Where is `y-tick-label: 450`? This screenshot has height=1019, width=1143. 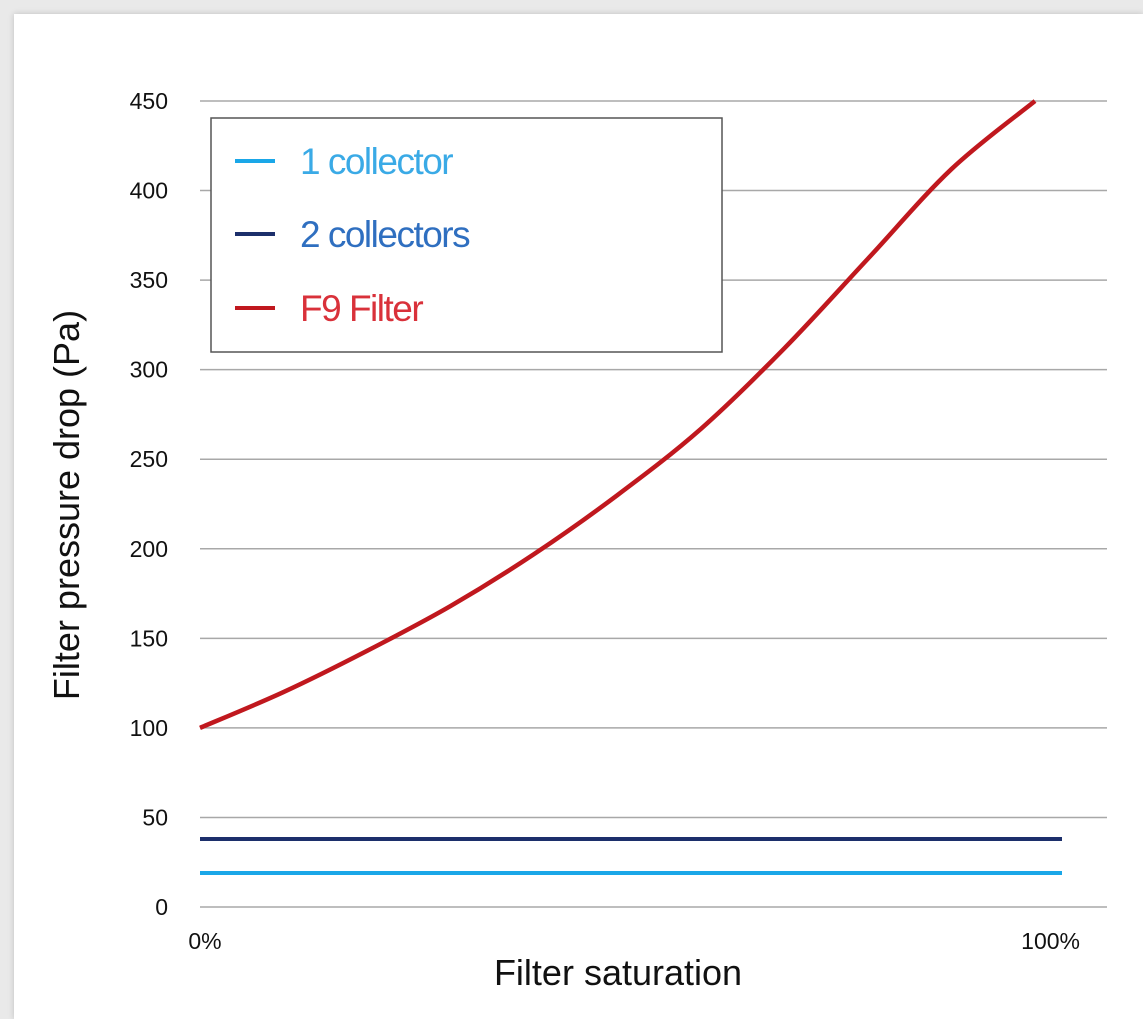 y-tick-label: 450 is located at coordinates (149, 101).